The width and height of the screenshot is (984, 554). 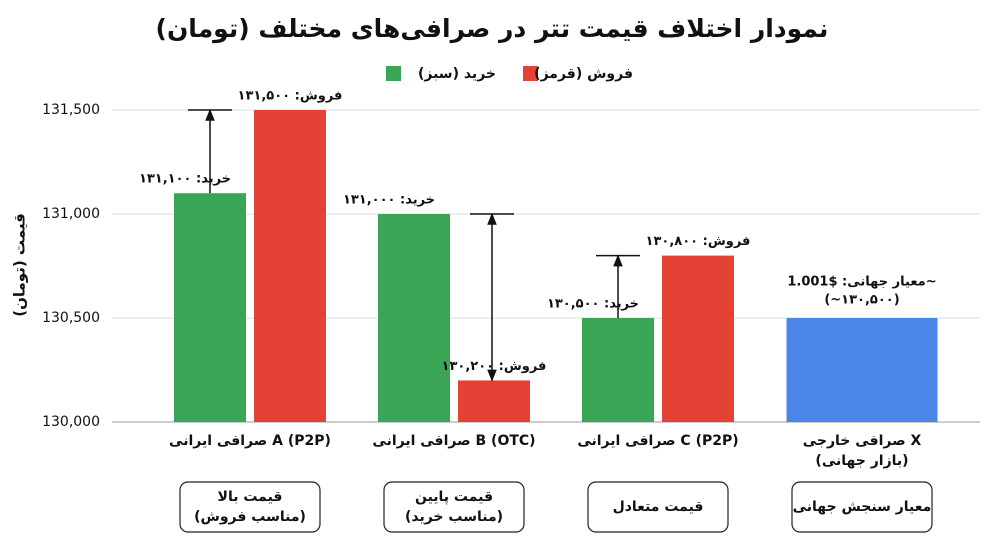 I want to click on note-text: قیمت متعادل, so click(x=658, y=507).